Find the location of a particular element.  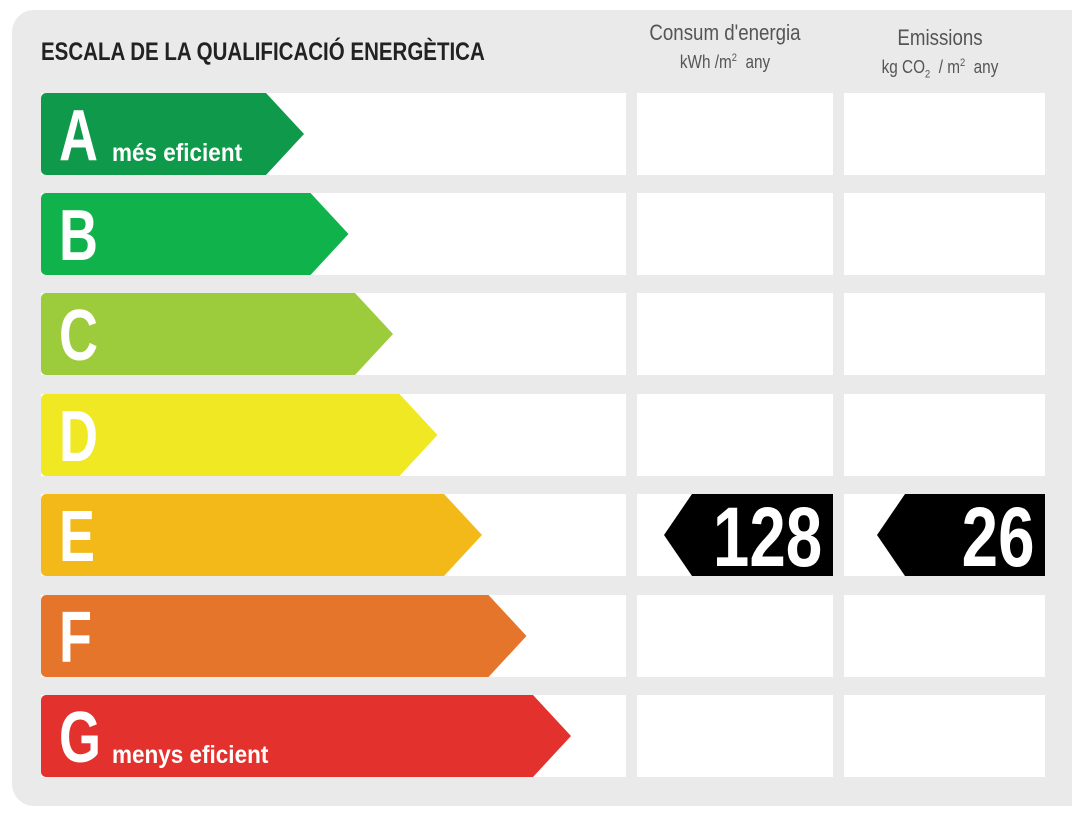

energy-value: 128 is located at coordinates (767, 537).